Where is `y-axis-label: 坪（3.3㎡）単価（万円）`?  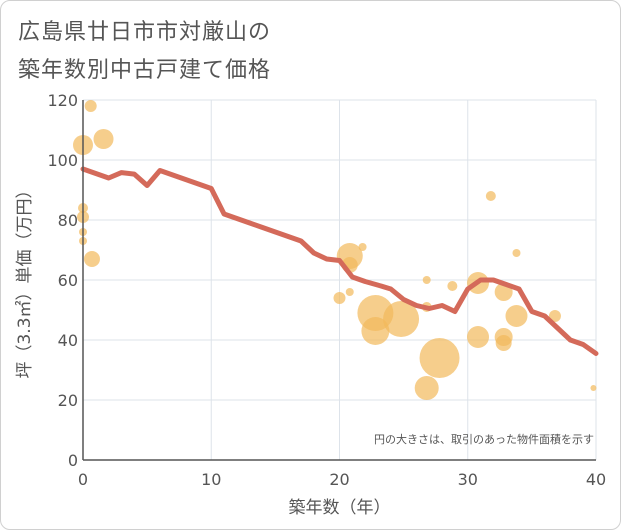 y-axis-label: 坪（3.3㎡）単価（万円） is located at coordinates (25, 279).